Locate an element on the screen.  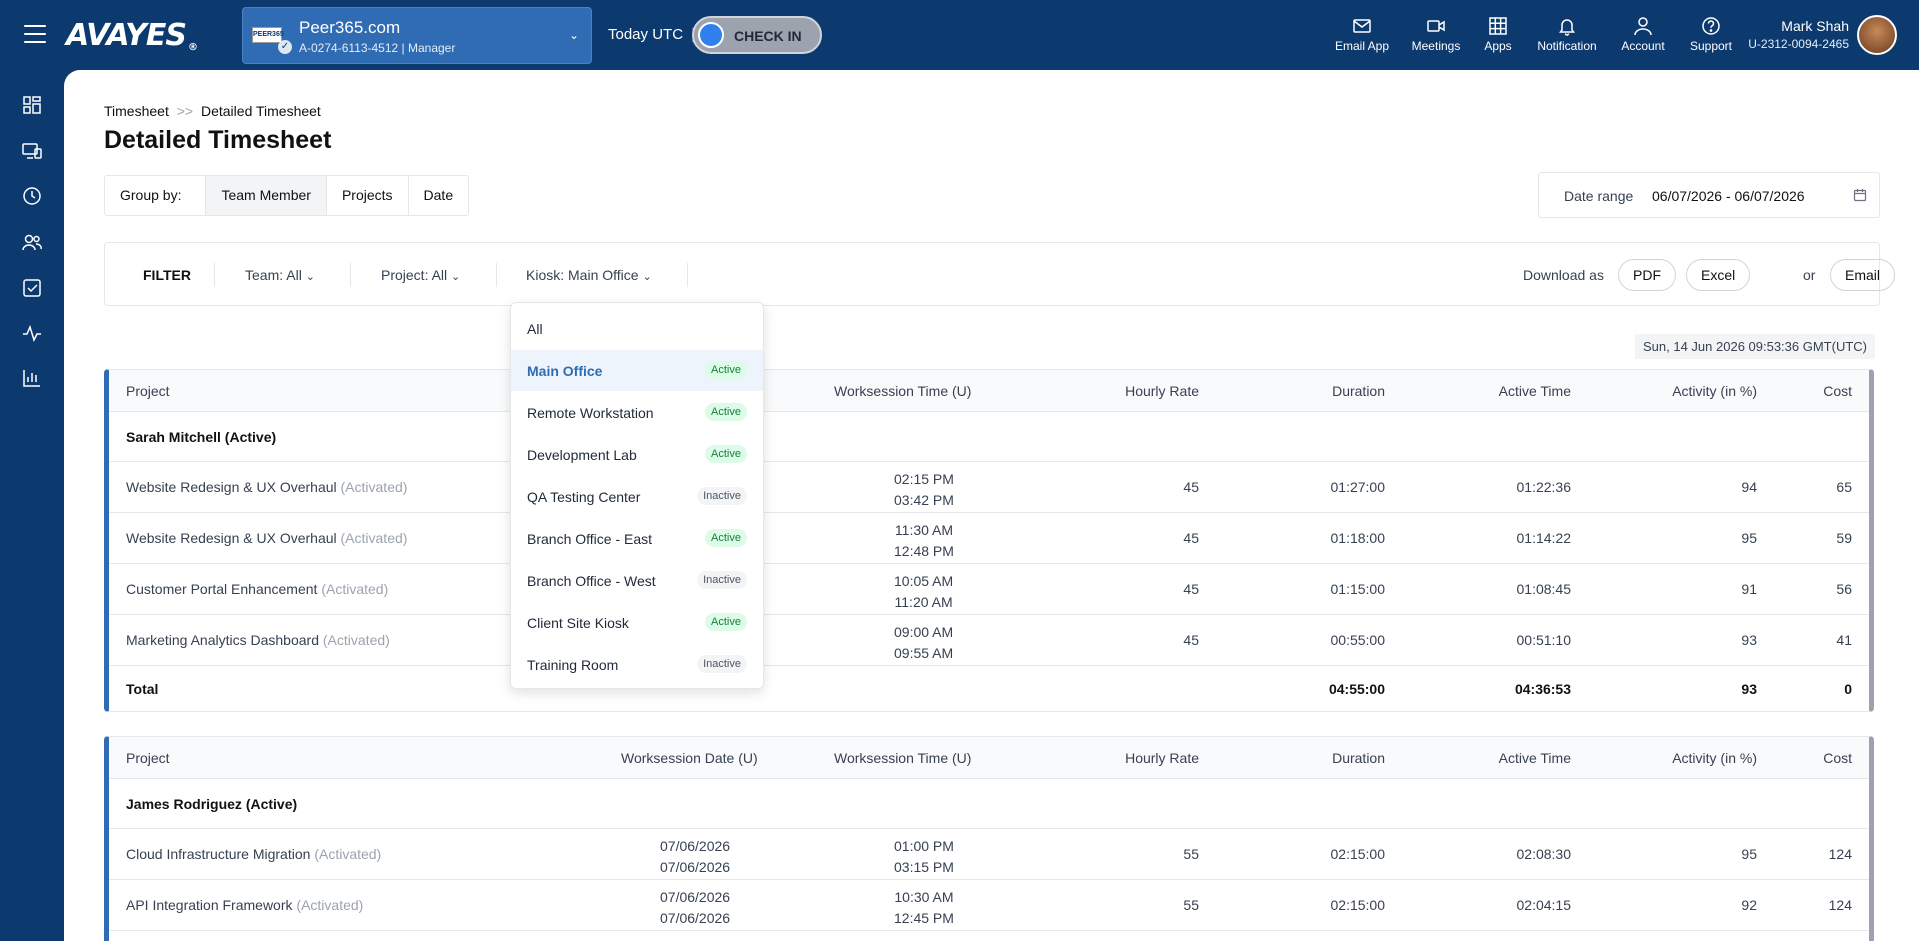
filter-title: FILTER is located at coordinates (167, 275).